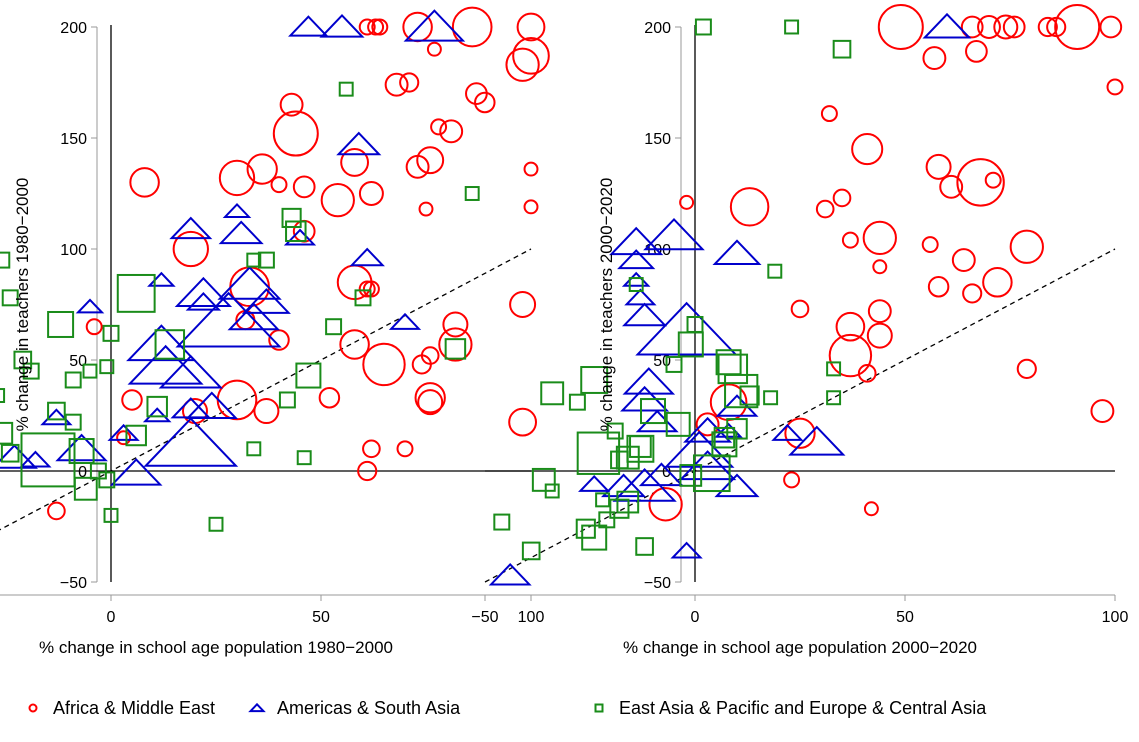 This screenshot has width=1139, height=742. What do you see at coordinates (657, 583) in the screenshot?
I see `y-tick-label: −50` at bounding box center [657, 583].